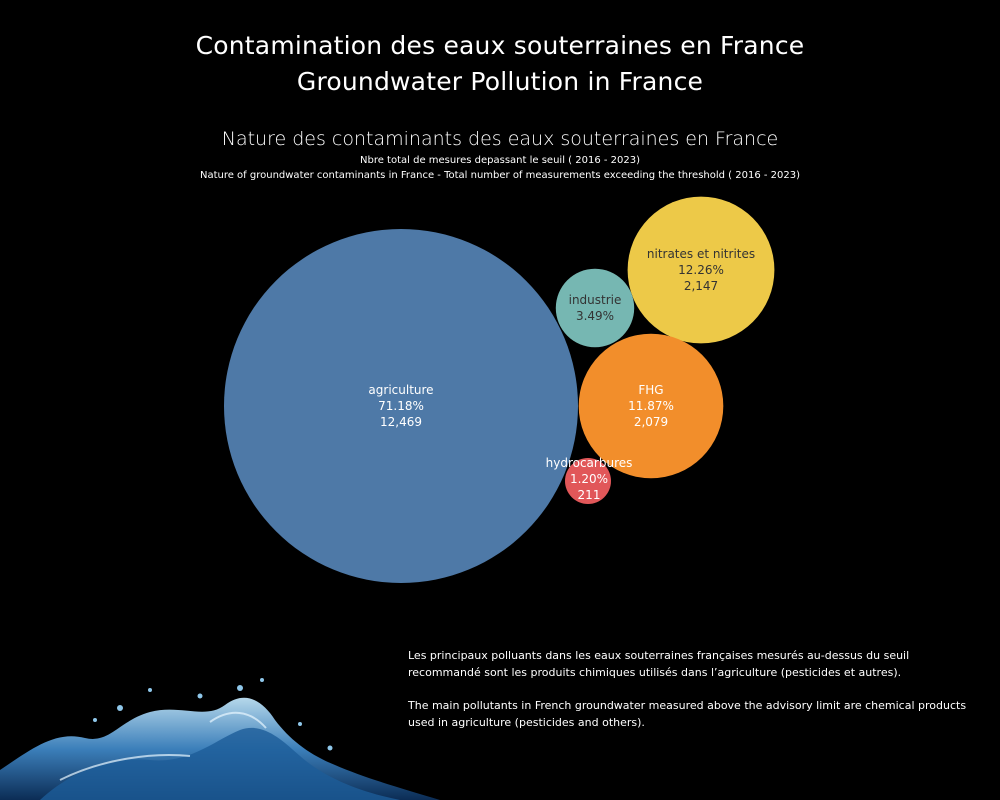 The height and width of the screenshot is (800, 1000). What do you see at coordinates (701, 254) in the screenshot?
I see `bubble-label-nitrates-et-nitrites: nitrates et nitrites` at bounding box center [701, 254].